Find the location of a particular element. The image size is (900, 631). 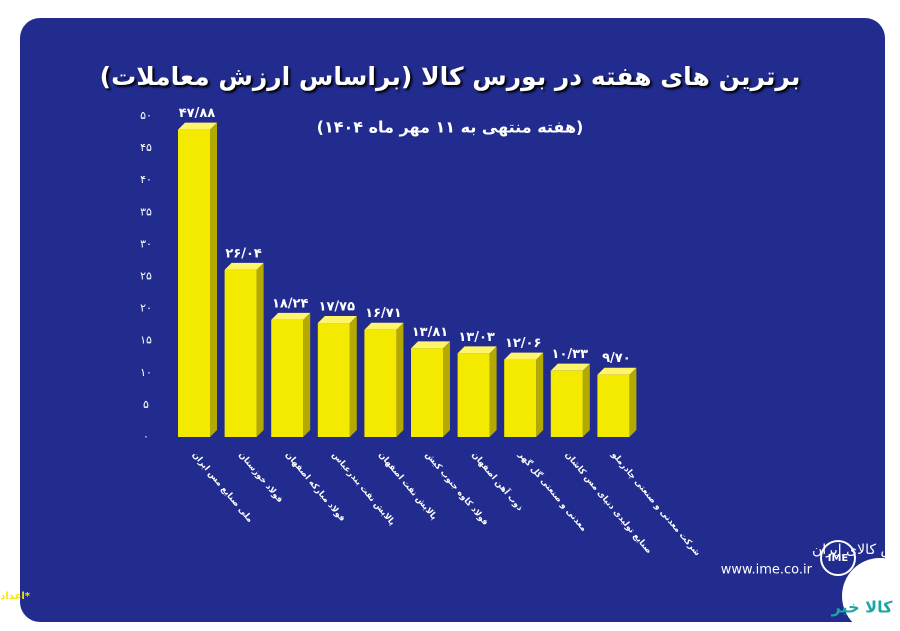

logo-name: بورس کالای ایران is located at coordinates (856, 550).